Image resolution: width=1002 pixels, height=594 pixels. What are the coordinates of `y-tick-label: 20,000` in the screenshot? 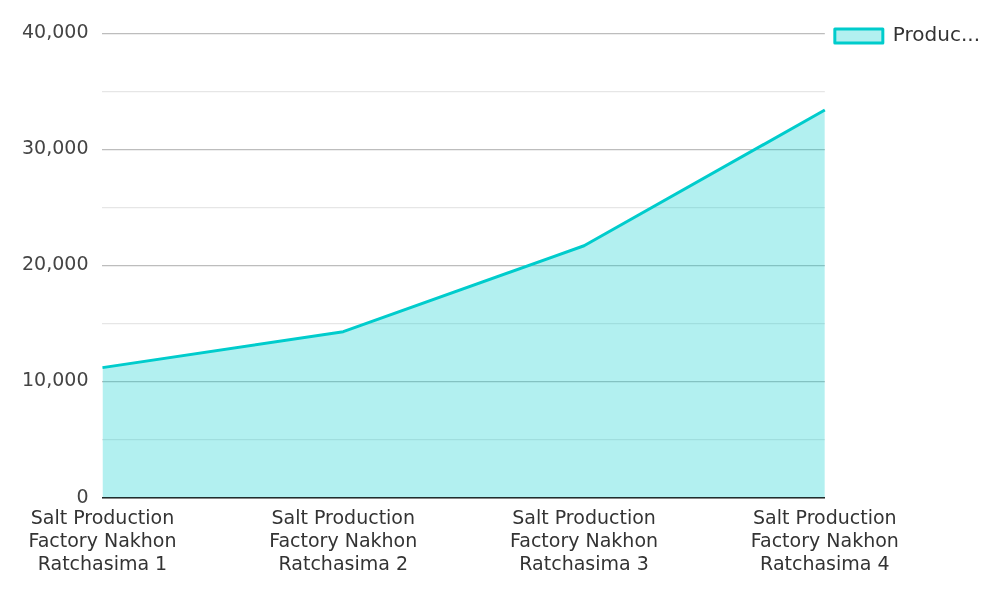 It's located at (55, 263).